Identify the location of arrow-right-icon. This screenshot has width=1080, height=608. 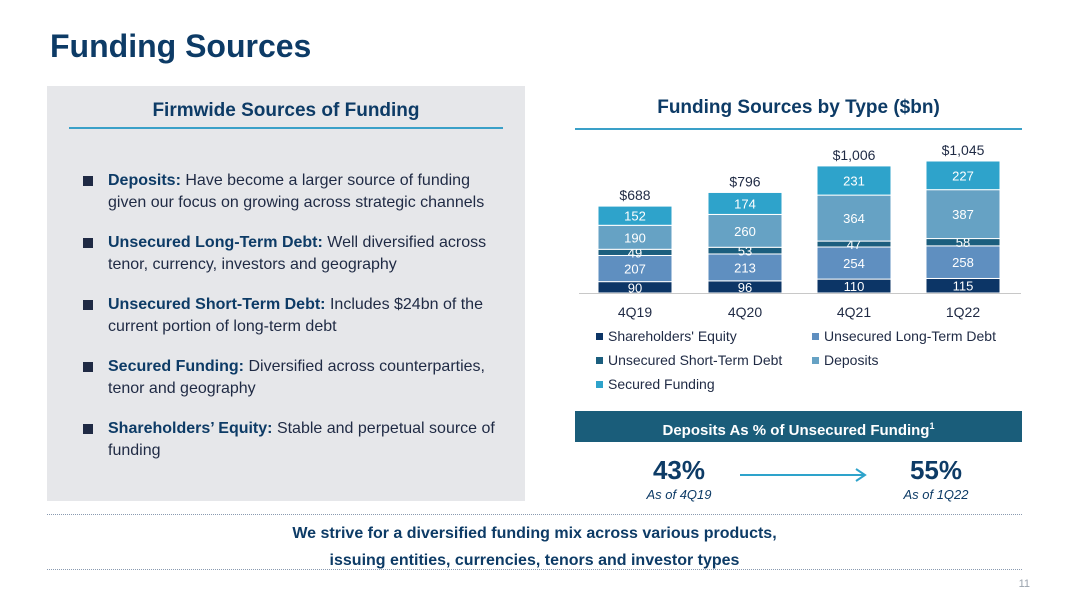
(803, 475).